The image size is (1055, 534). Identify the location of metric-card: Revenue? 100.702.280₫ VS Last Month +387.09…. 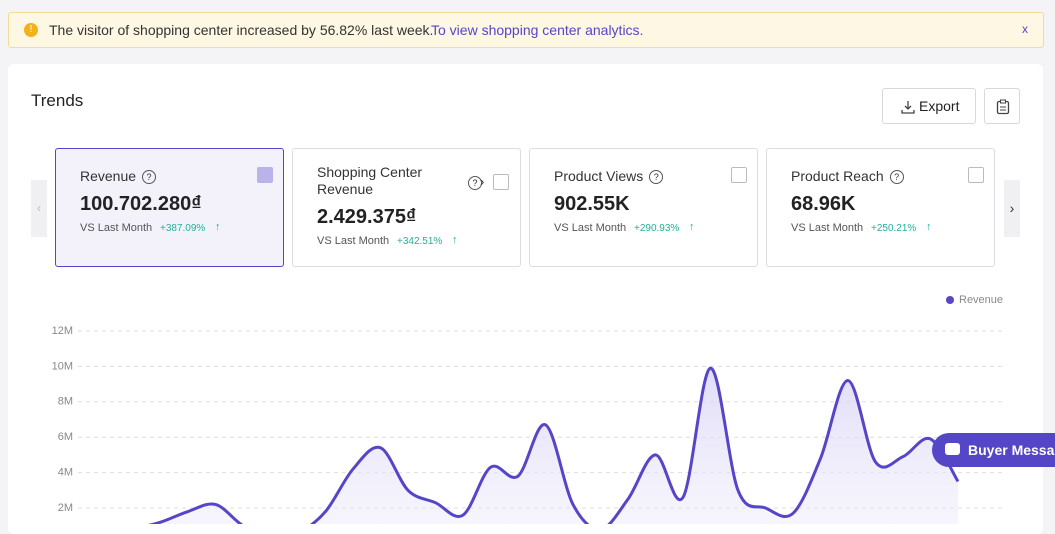
(169, 207).